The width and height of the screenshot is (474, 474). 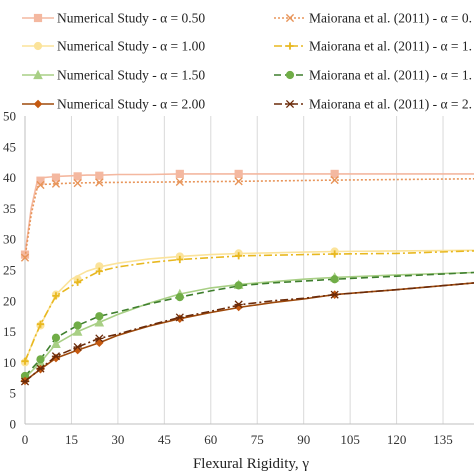 What do you see at coordinates (131, 46) in the screenshot?
I see `legend-label: Numerical Study - α = 1.00` at bounding box center [131, 46].